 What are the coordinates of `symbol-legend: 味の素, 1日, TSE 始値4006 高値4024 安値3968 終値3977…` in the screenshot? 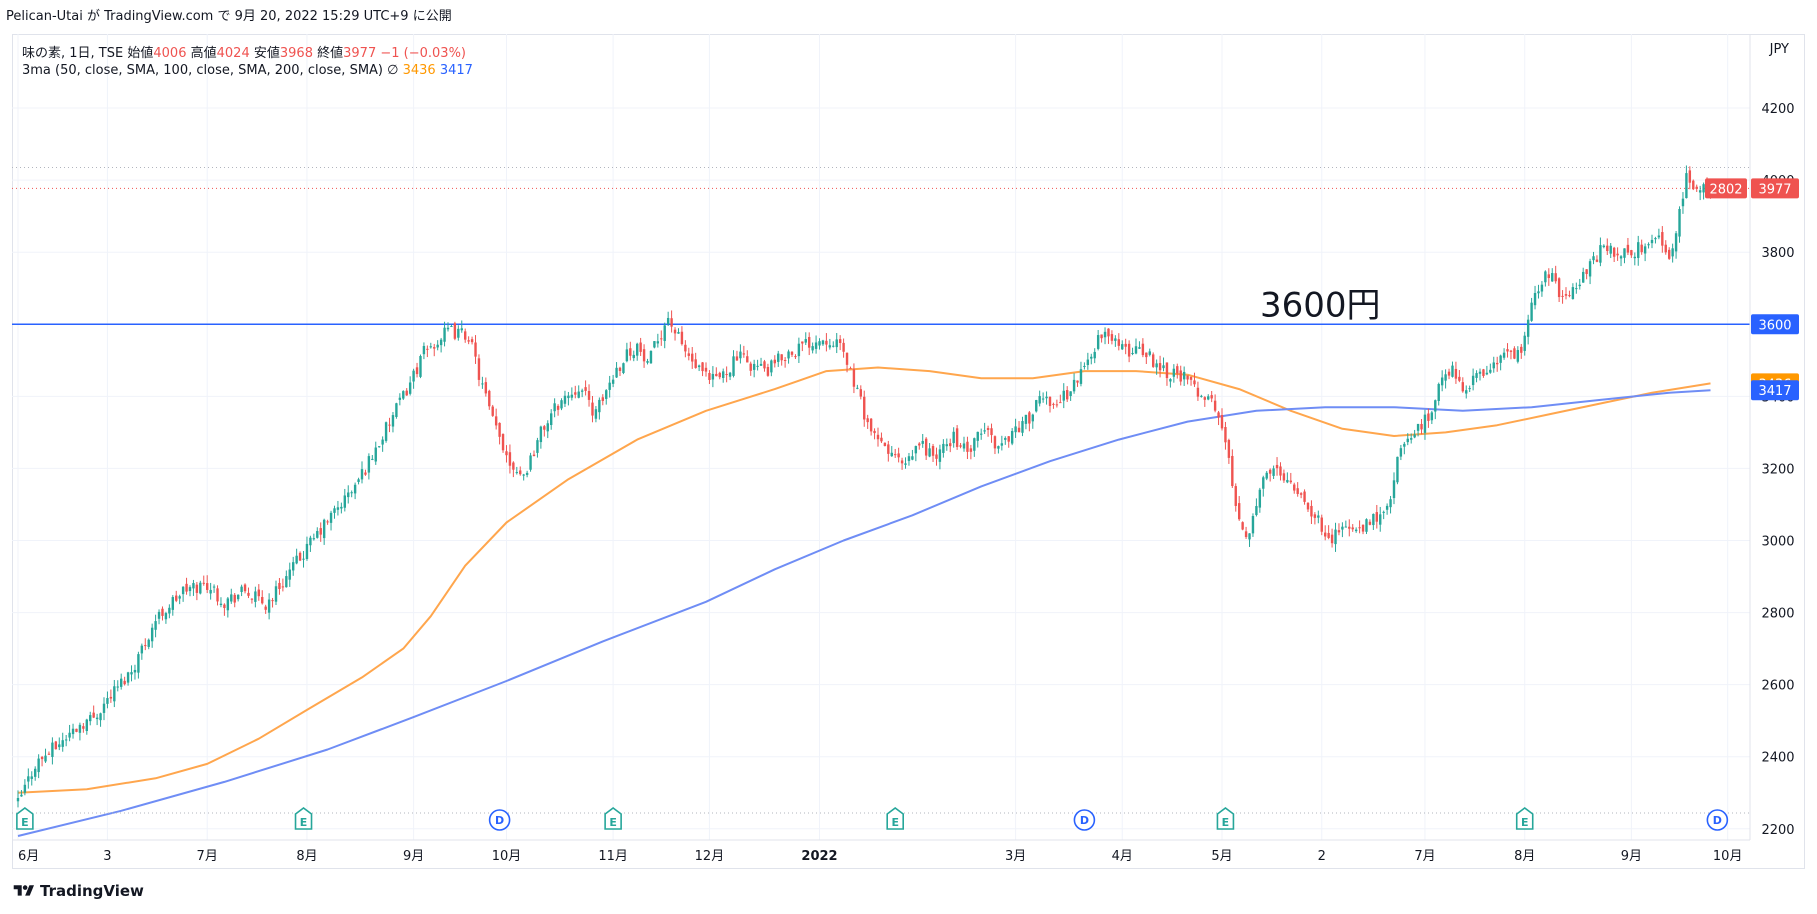 It's located at (244, 51).